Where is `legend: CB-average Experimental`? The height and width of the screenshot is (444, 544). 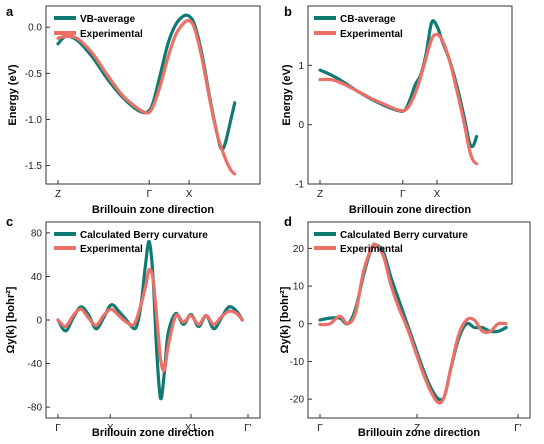
legend: CB-average Experimental is located at coordinates (358, 27).